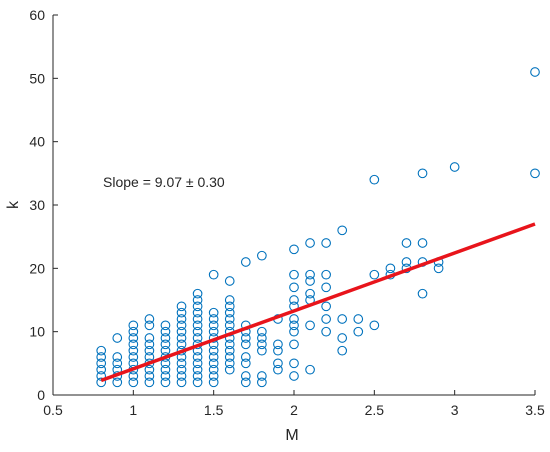 This screenshot has width=550, height=452. Describe the element at coordinates (41, 395) in the screenshot. I see `y-tick-label: 0` at that location.